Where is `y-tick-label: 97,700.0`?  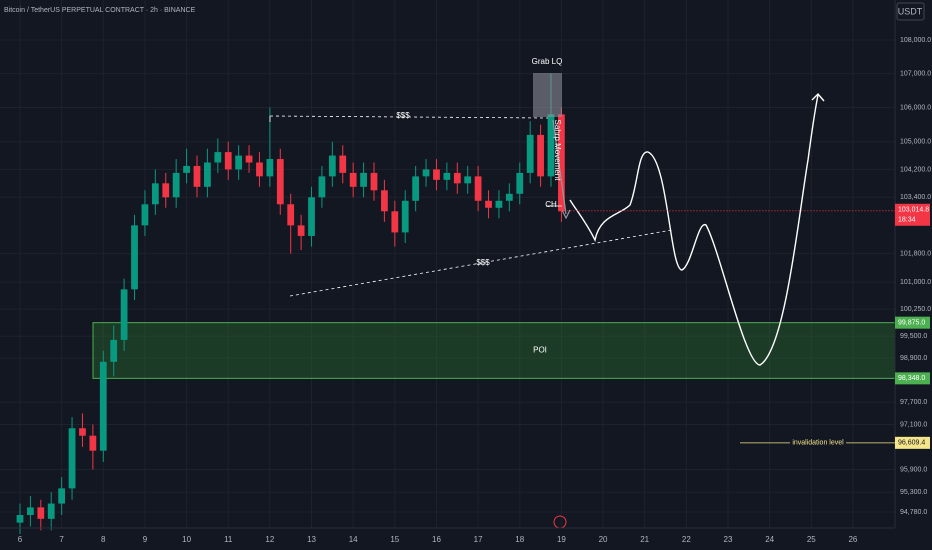 y-tick-label: 97,700.0 is located at coordinates (913, 402).